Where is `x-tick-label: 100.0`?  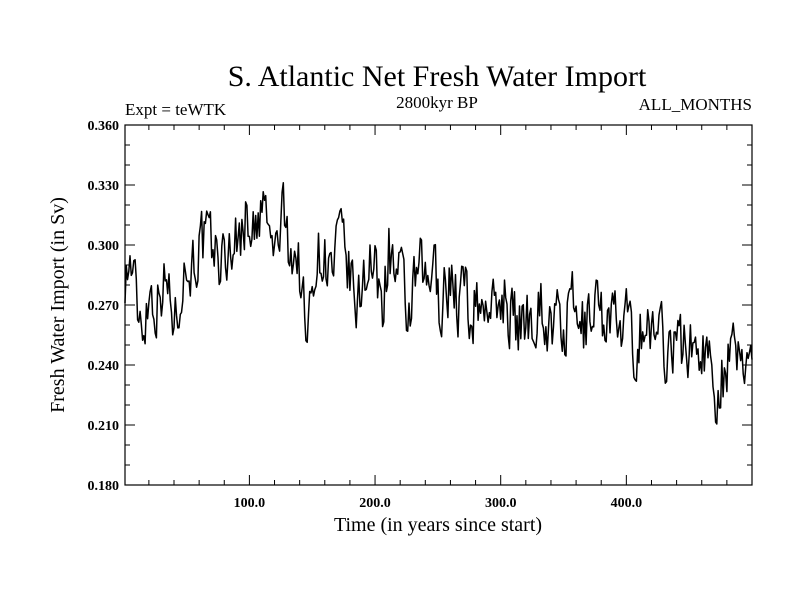 x-tick-label: 100.0 is located at coordinates (250, 503).